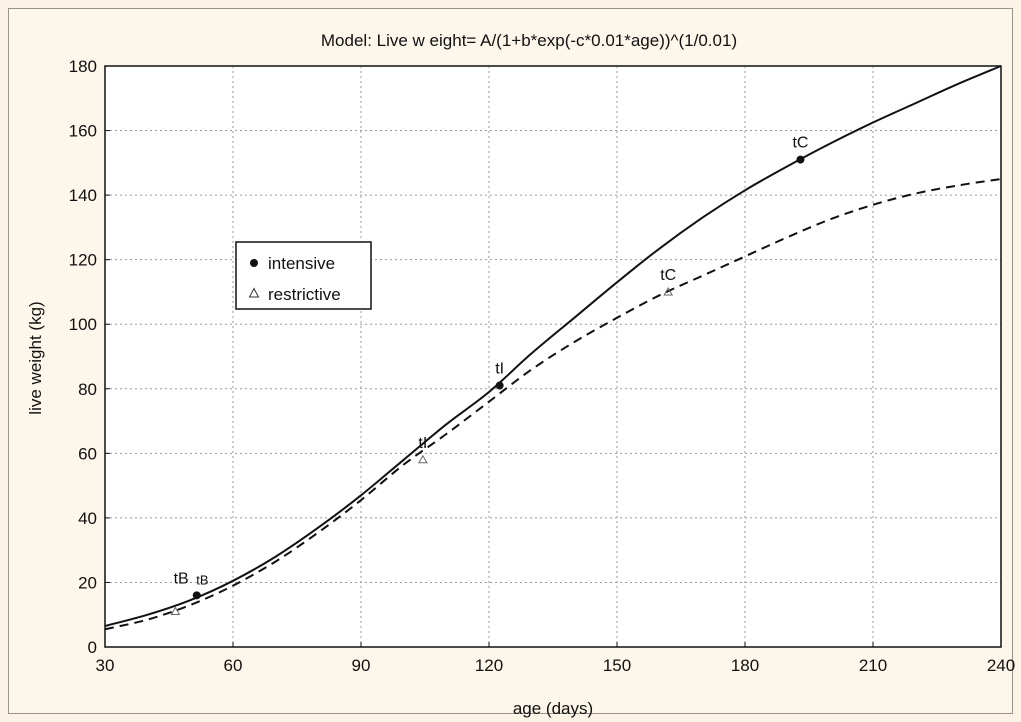  What do you see at coordinates (202, 579) in the screenshot?
I see `annotation-restrictive-tB: tB` at bounding box center [202, 579].